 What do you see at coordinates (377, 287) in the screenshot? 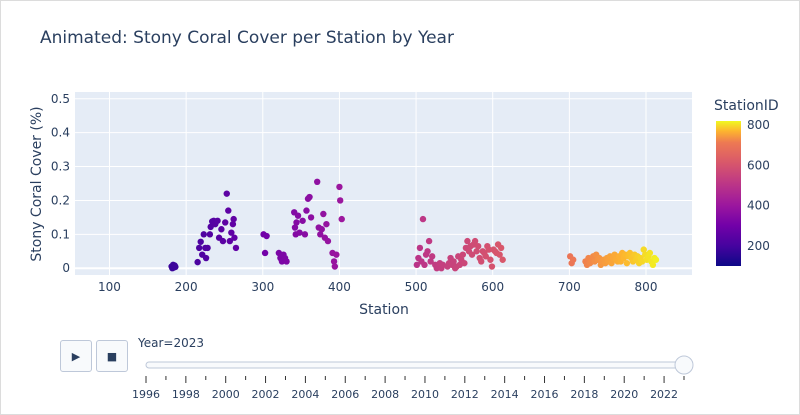
I see `x-tick-labels: 100 200 300 400 500 600 700 800` at bounding box center [377, 287].